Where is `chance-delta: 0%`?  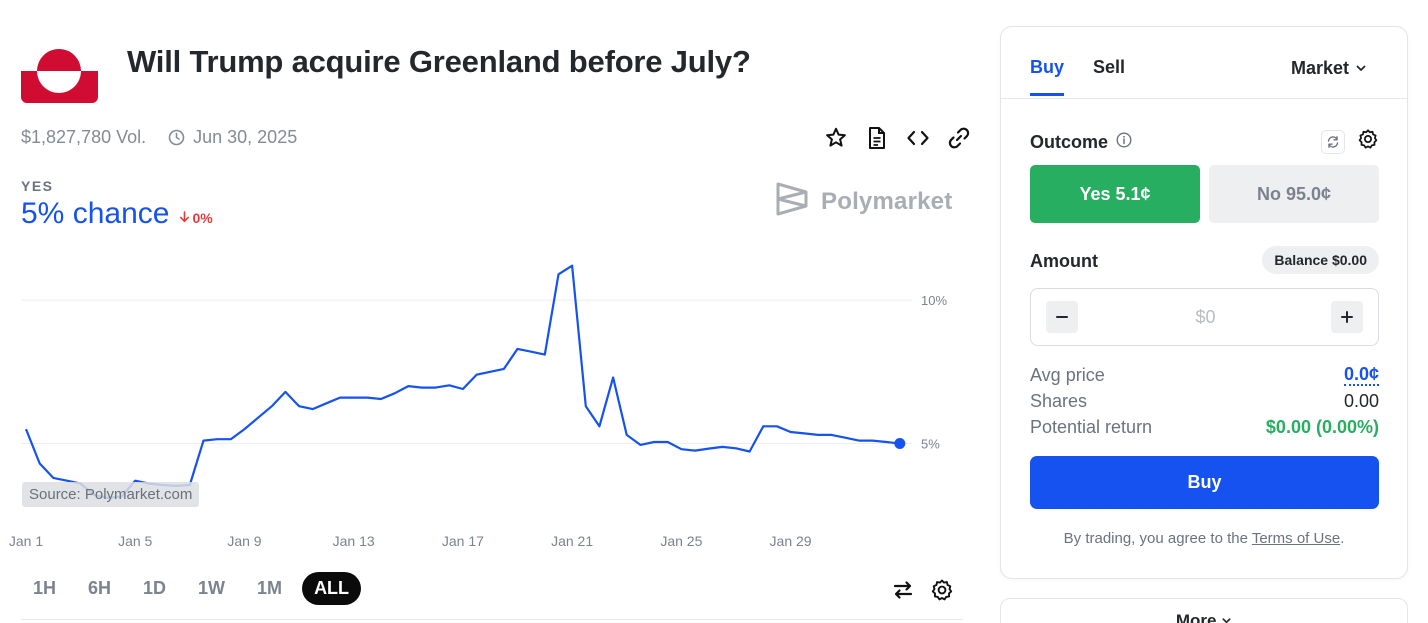
chance-delta: 0% is located at coordinates (196, 218).